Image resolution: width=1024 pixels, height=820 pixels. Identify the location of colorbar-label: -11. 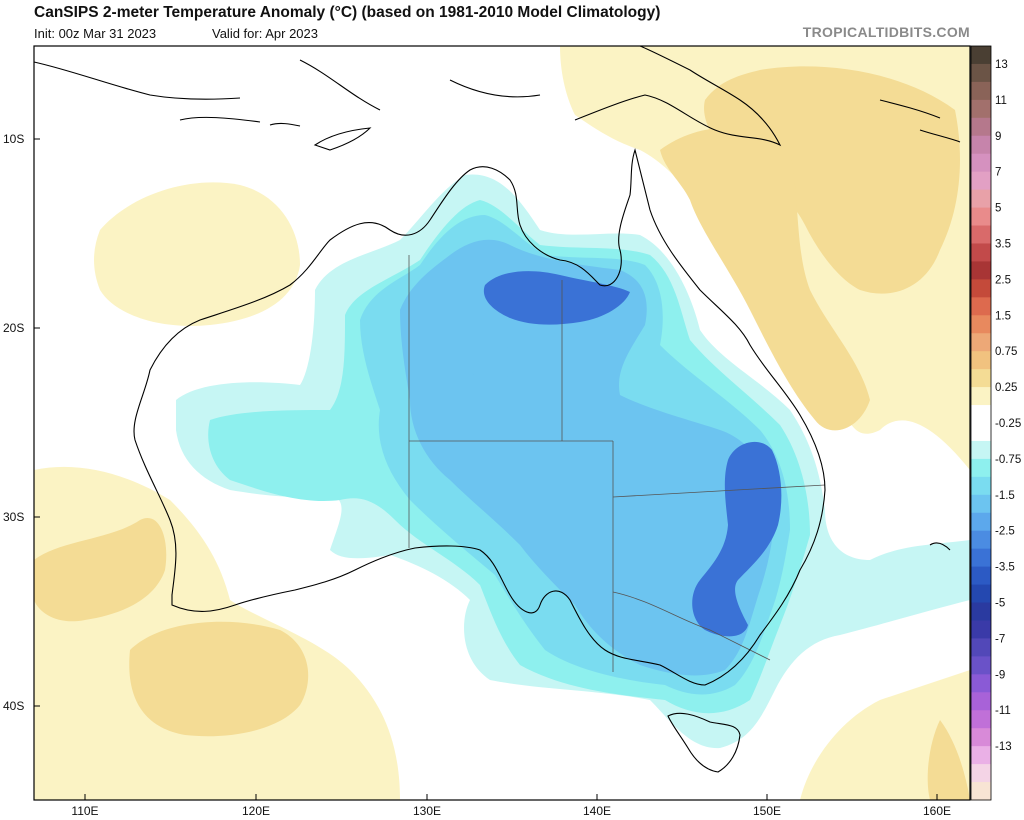
(1003, 711).